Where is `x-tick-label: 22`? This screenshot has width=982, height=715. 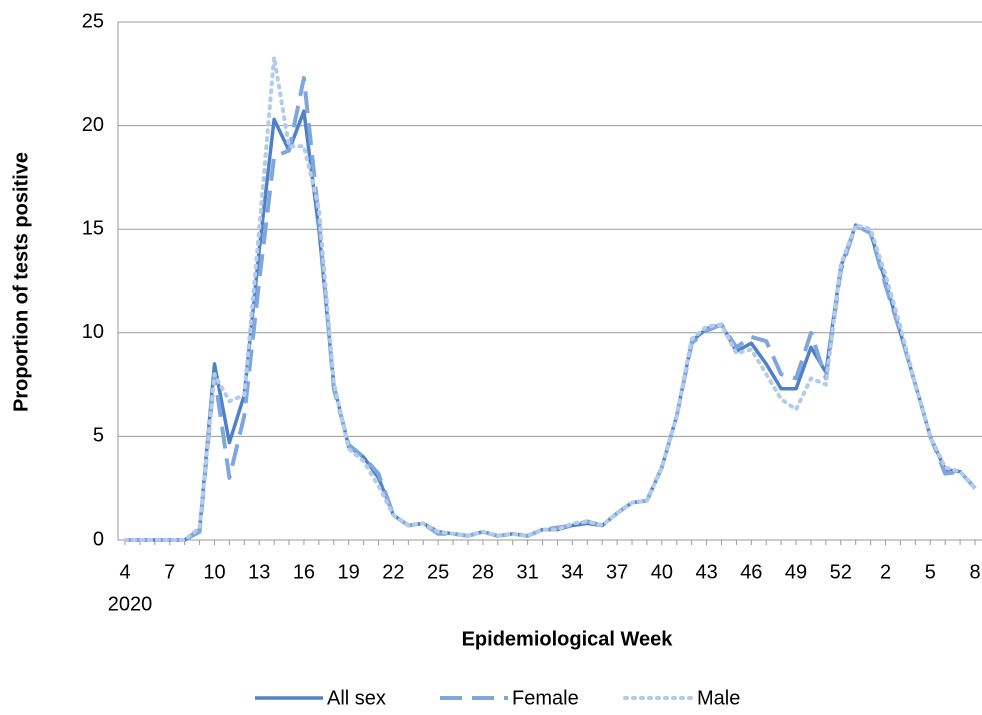
x-tick-label: 22 is located at coordinates (393, 572).